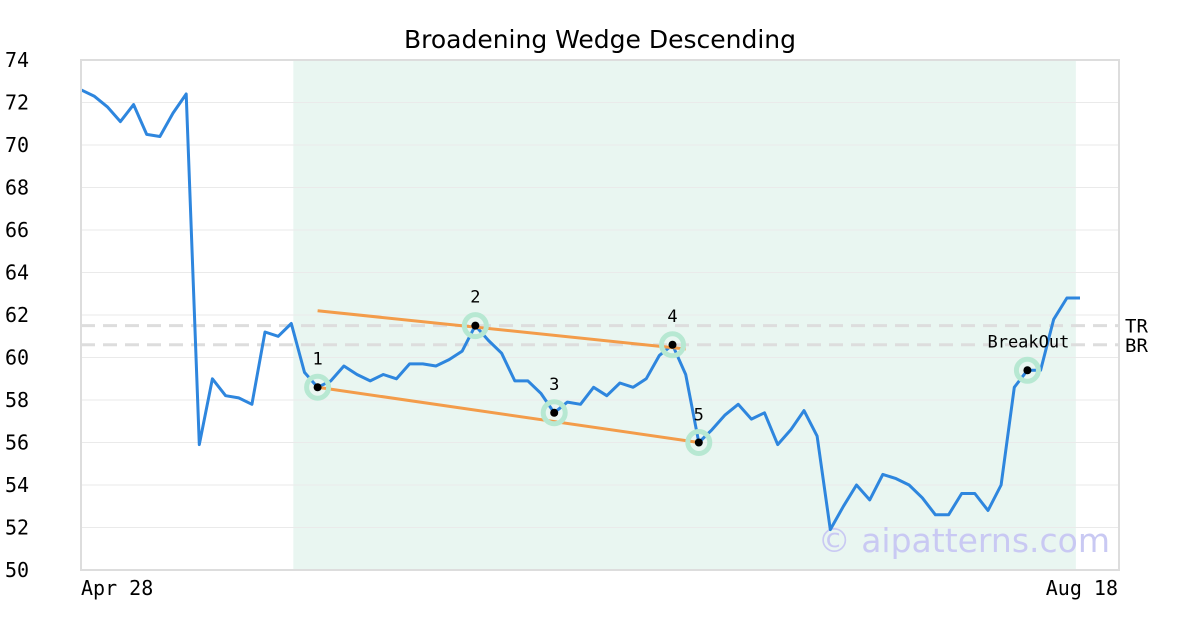 This screenshot has width=1200, height=630. What do you see at coordinates (1136, 327) in the screenshot?
I see `level-label-tr: TR` at bounding box center [1136, 327].